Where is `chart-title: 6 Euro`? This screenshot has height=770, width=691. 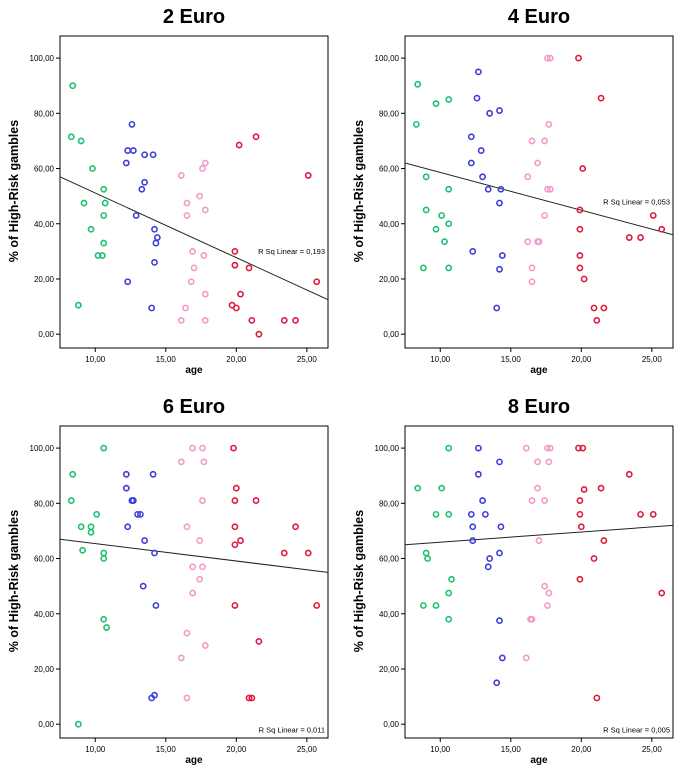 chart-title: 6 Euro is located at coordinates (194, 407).